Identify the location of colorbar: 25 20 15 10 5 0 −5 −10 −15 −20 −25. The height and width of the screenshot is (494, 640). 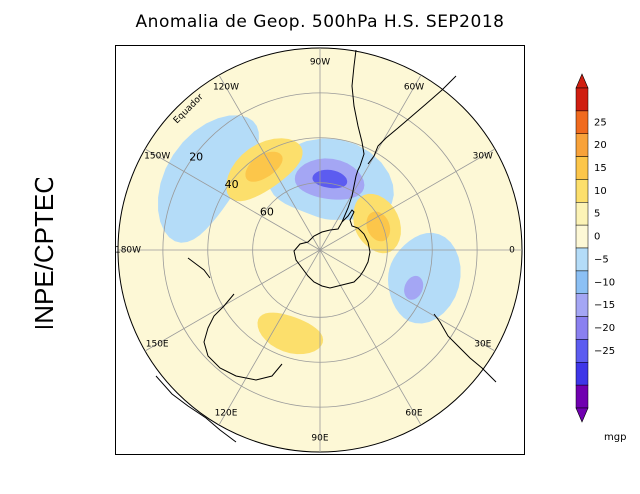
(595, 248).